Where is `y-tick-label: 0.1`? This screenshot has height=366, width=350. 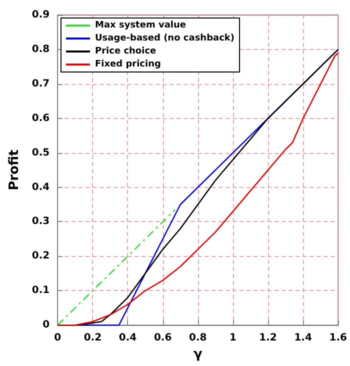 y-tick-label: 0.1 is located at coordinates (41, 290).